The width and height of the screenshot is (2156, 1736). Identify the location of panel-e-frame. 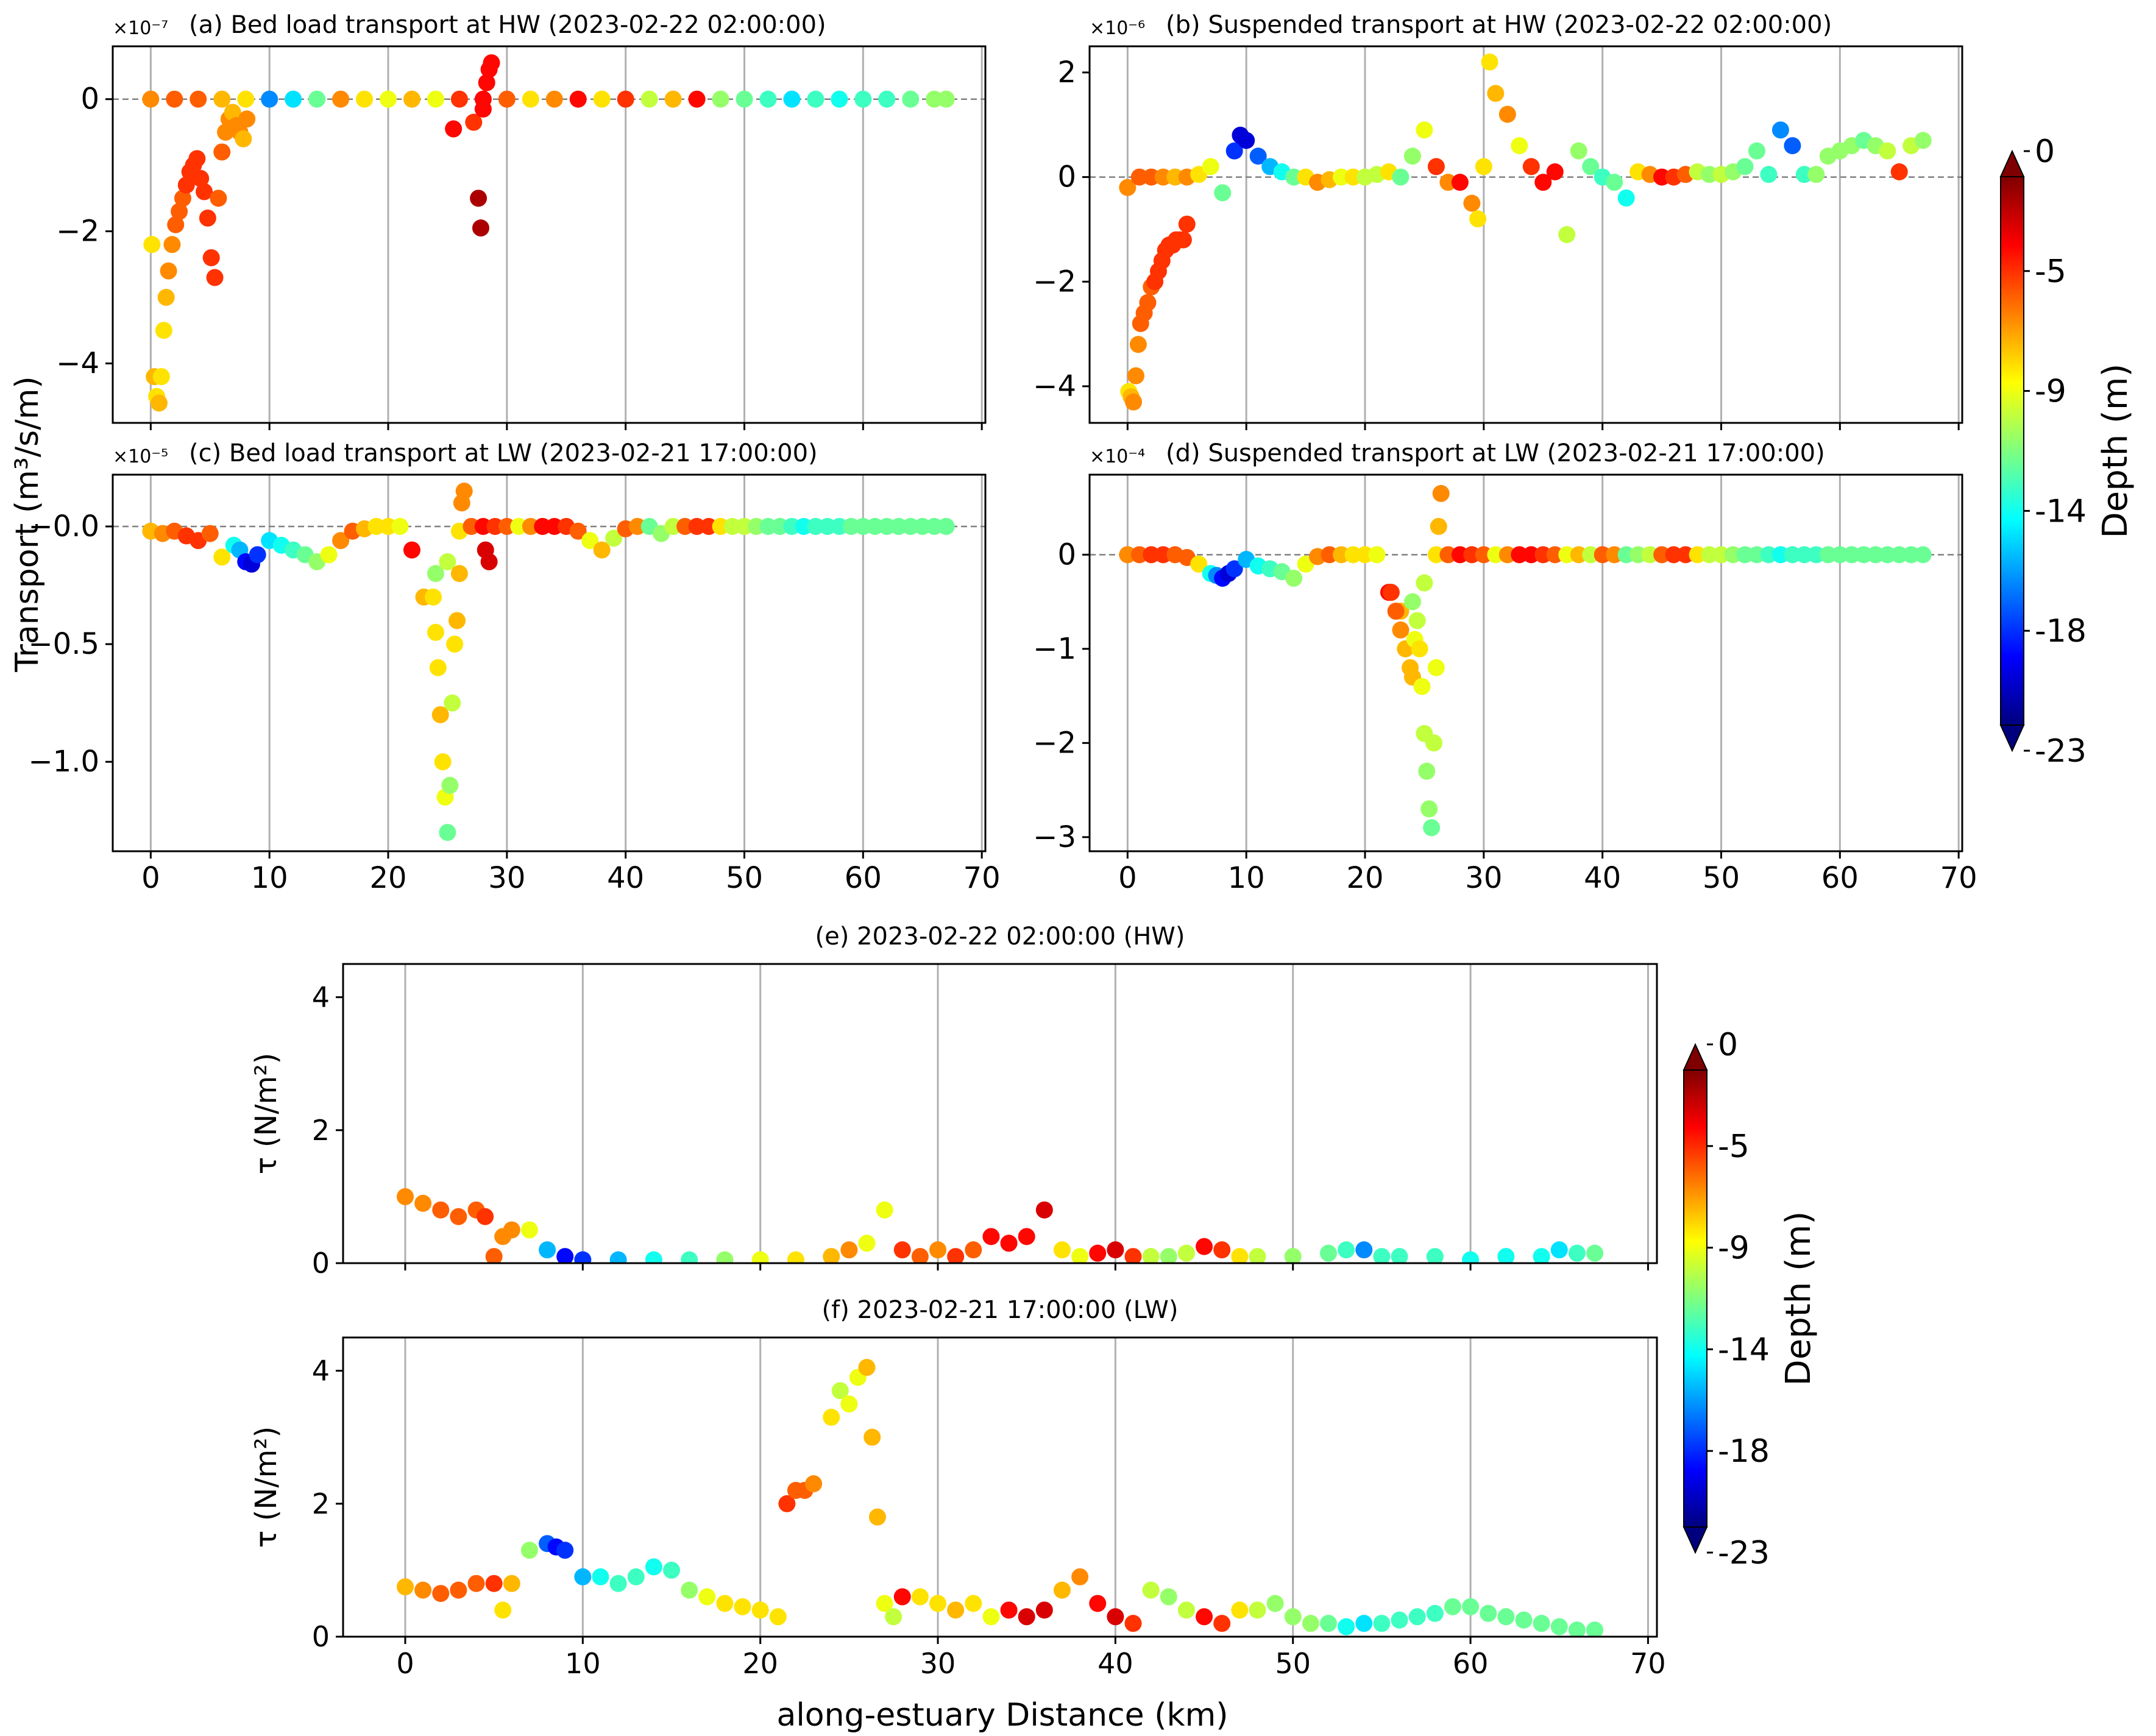
(1000, 1113).